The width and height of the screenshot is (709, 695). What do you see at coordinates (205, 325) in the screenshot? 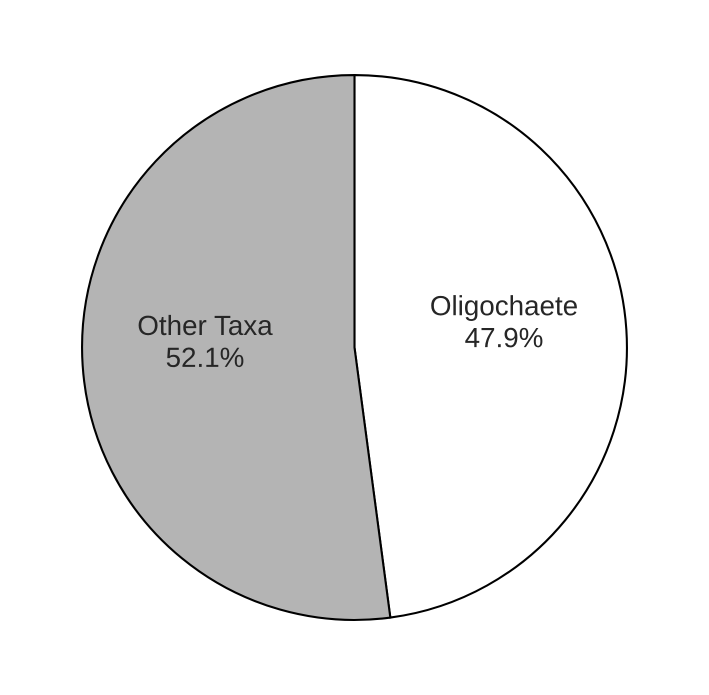
I see `slice-label: Other Taxa` at bounding box center [205, 325].